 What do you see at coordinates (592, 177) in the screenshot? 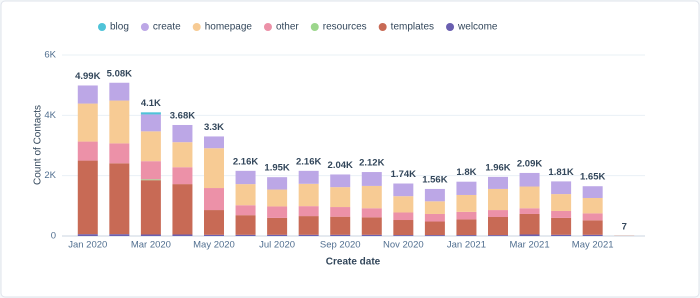
I see `total-label: 1.65K` at bounding box center [592, 177].